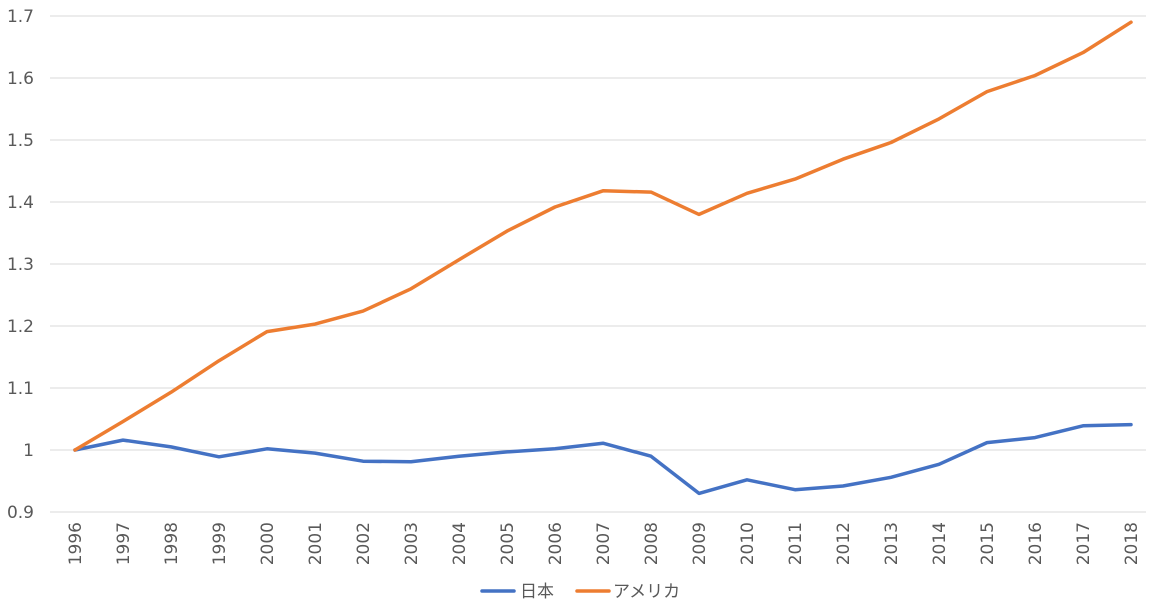  What do you see at coordinates (556, 543) in the screenshot?
I see `x-tick-label: 2006` at bounding box center [556, 543].